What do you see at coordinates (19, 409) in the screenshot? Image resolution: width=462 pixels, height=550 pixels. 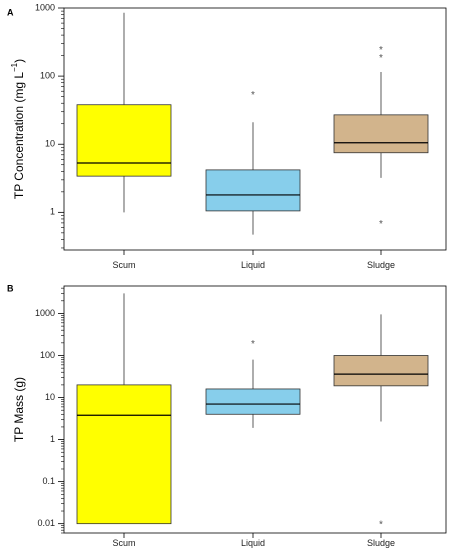 I see `y-axis-title: TP Mass (g)` at bounding box center [19, 409].